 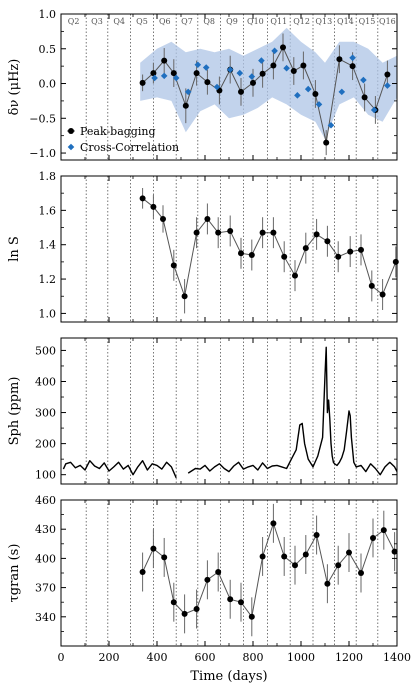 I want to click on legend-label: Peak-bagging, so click(x=118, y=131).